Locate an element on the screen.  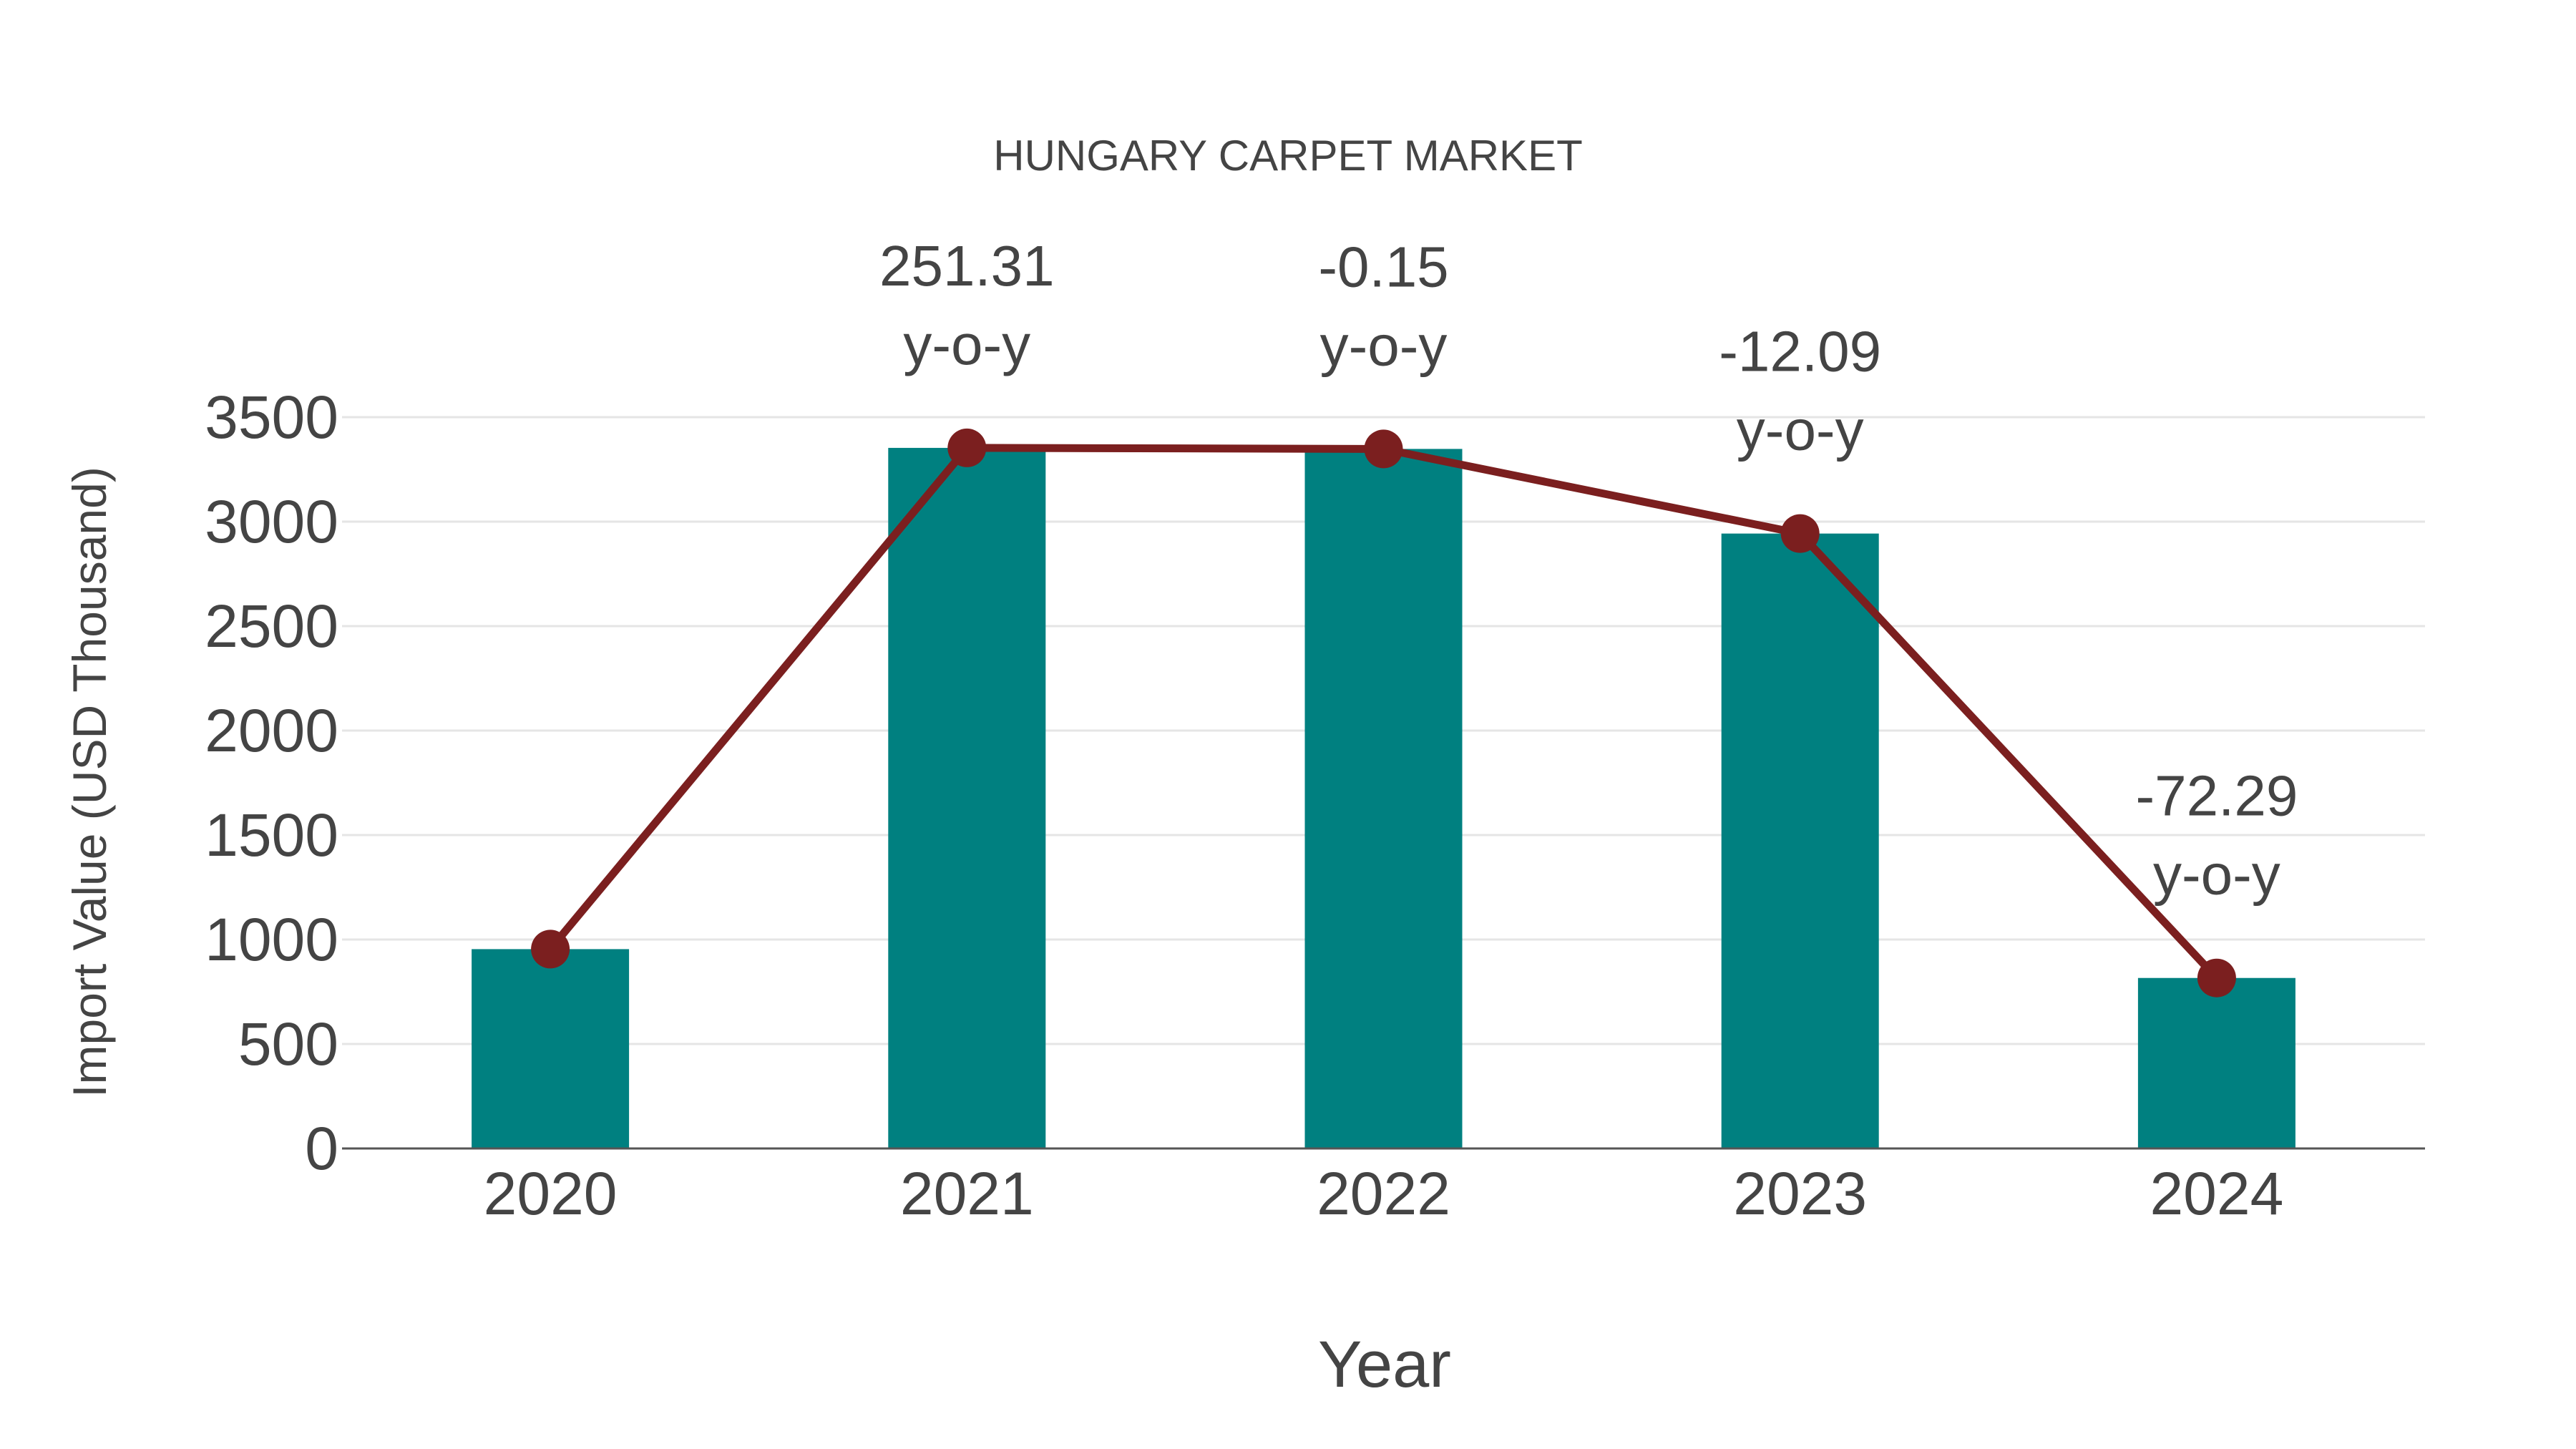
x-tick-label: 2021 is located at coordinates (967, 1193).